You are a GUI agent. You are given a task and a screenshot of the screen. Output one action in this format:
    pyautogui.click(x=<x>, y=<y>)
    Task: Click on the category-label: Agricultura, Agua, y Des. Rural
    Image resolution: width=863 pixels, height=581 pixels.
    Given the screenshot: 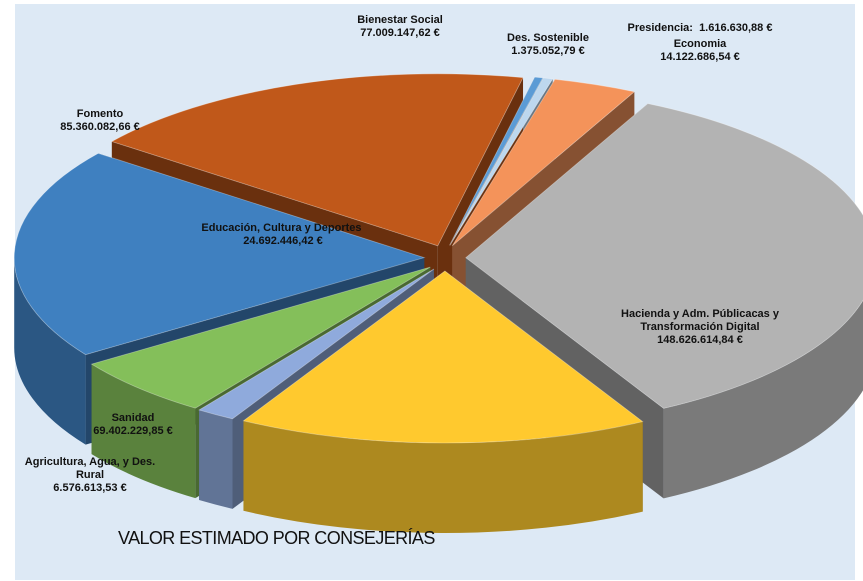 What is the action you would take?
    pyautogui.click(x=90, y=468)
    